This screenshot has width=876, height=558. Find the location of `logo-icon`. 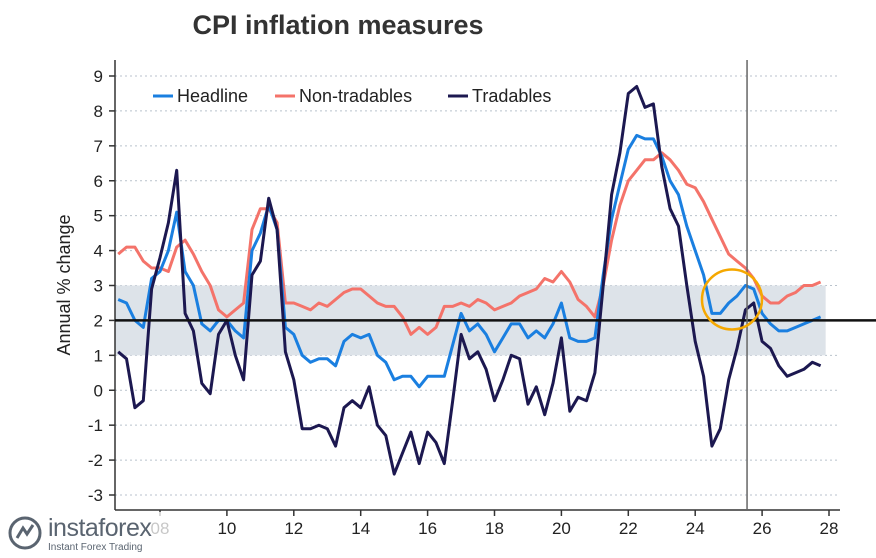

logo-icon is located at coordinates (25, 533).